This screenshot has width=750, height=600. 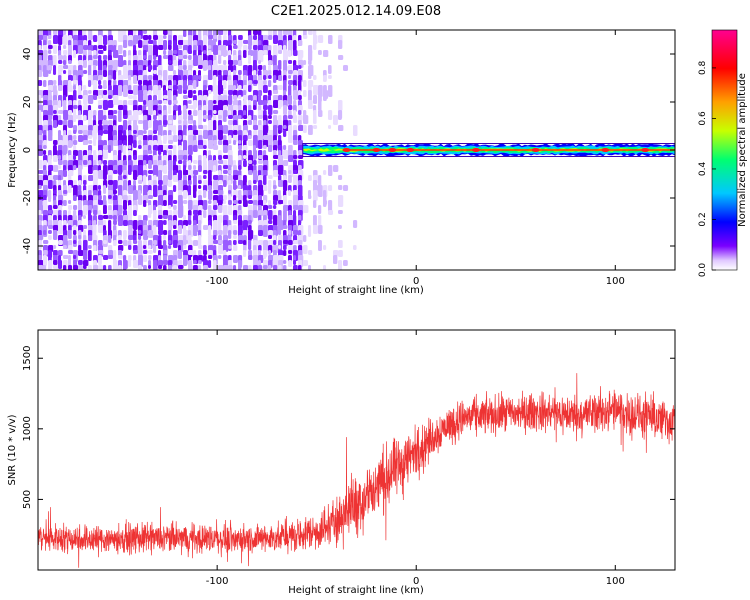 What do you see at coordinates (703, 219) in the screenshot?
I see `colorbar-tick-label: 0.2` at bounding box center [703, 219].